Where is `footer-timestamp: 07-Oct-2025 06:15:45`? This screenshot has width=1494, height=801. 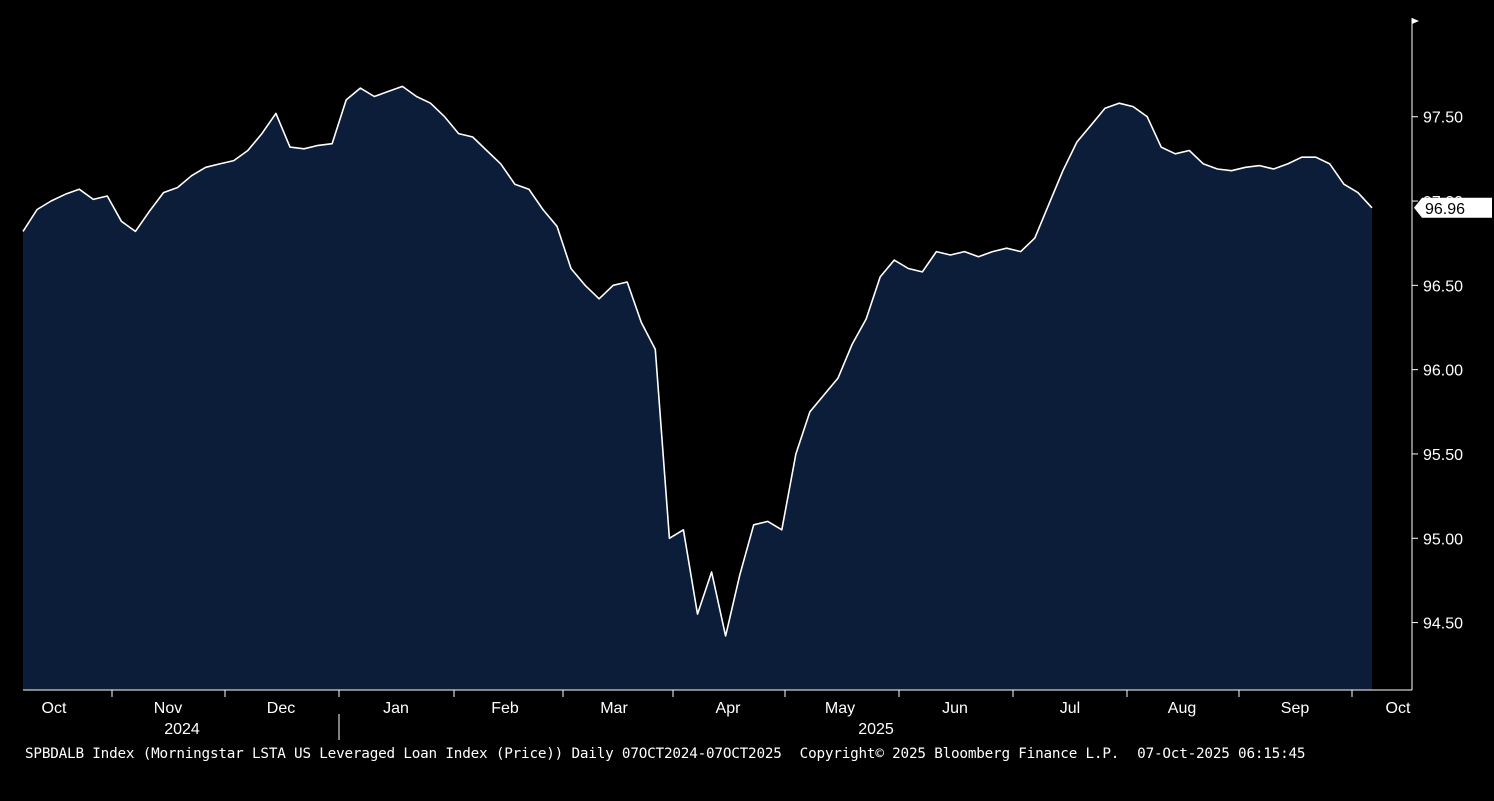 footer-timestamp: 07-Oct-2025 06:15:45 is located at coordinates (1221, 754).